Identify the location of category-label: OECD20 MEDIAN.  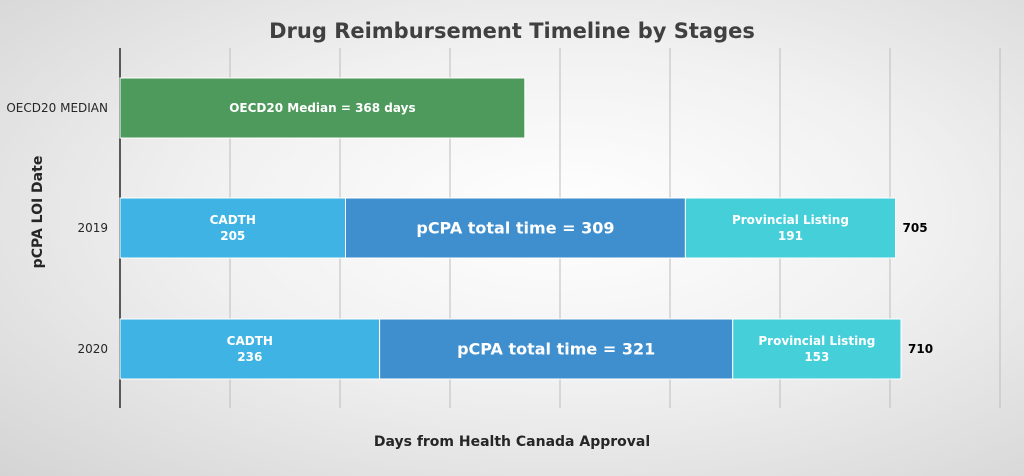
(57, 108).